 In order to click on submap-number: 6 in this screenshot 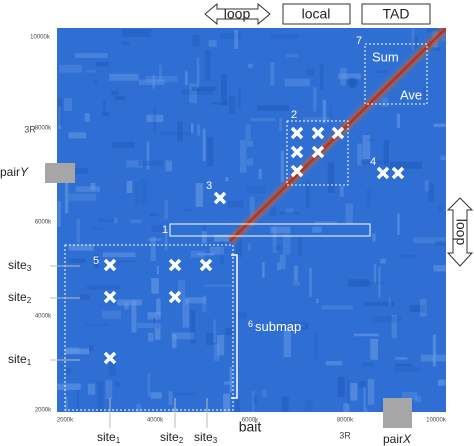, I will do `click(250, 324)`.